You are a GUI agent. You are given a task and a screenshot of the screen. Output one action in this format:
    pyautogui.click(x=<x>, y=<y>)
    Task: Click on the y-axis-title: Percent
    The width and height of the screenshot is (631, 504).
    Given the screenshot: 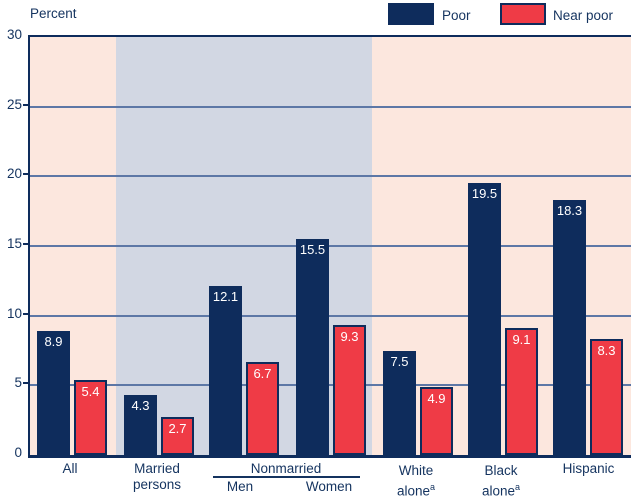 What is the action you would take?
    pyautogui.click(x=53, y=13)
    